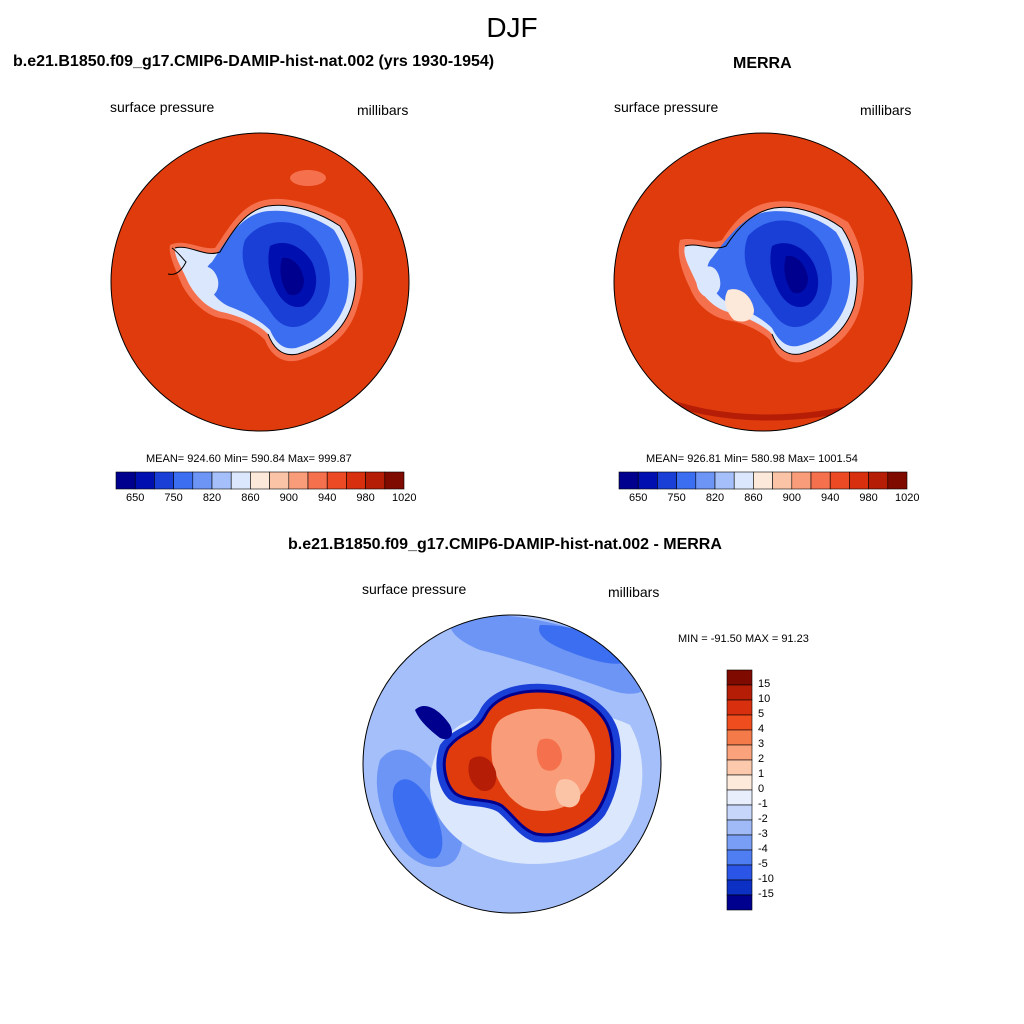 The image size is (1024, 1024). I want to click on colorbar-tick-label: -4, so click(763, 849).